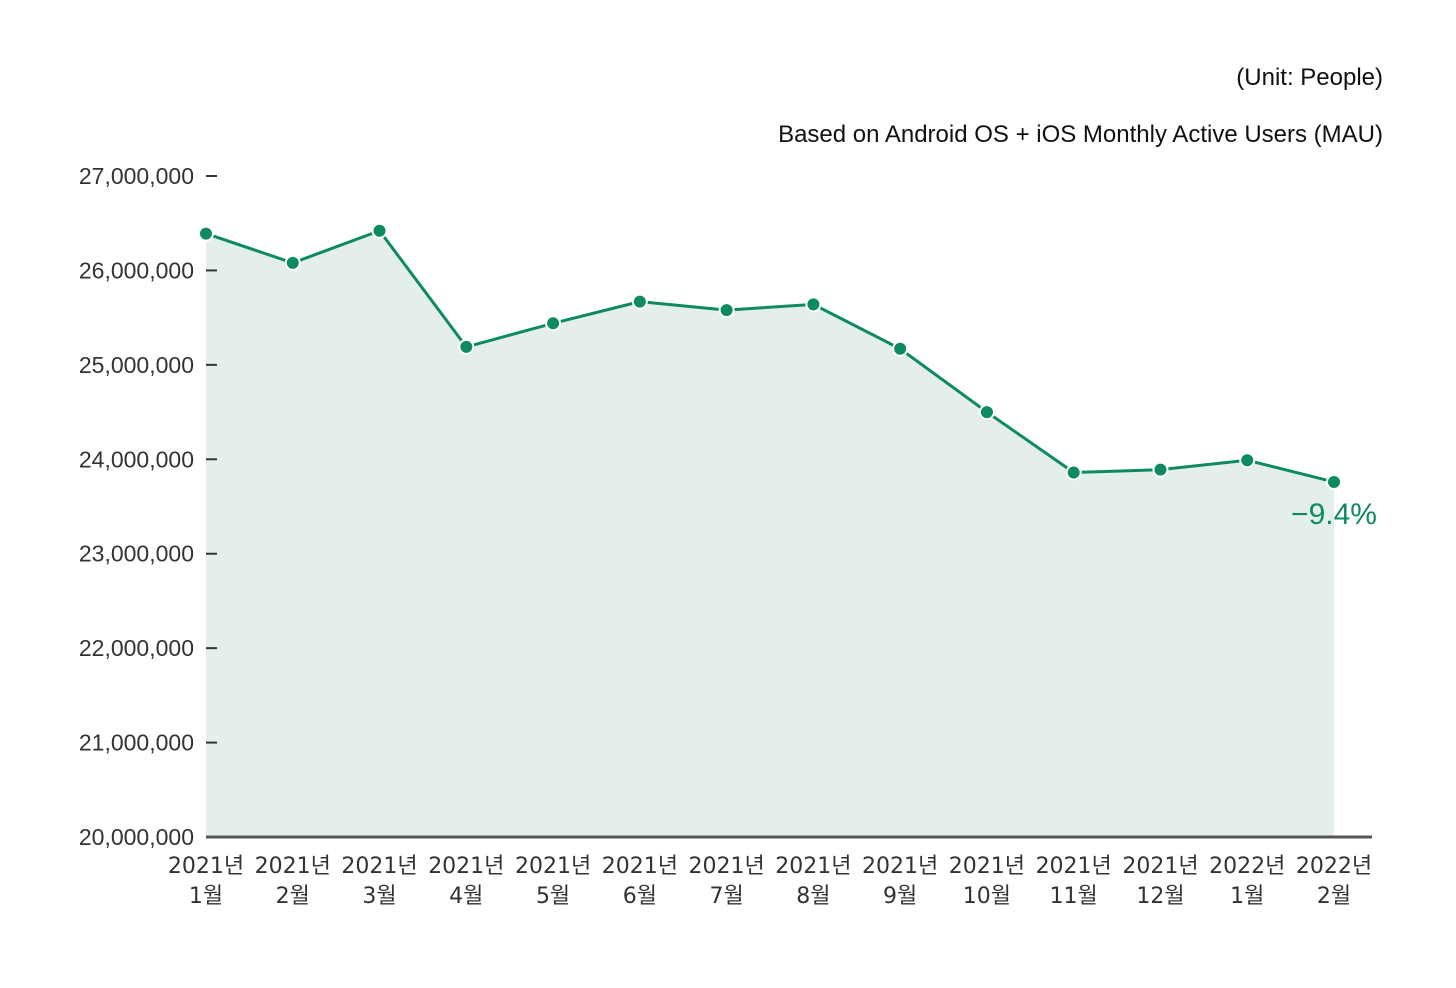 The image size is (1456, 988). I want to click on x-tick-month: 6월, so click(640, 896).